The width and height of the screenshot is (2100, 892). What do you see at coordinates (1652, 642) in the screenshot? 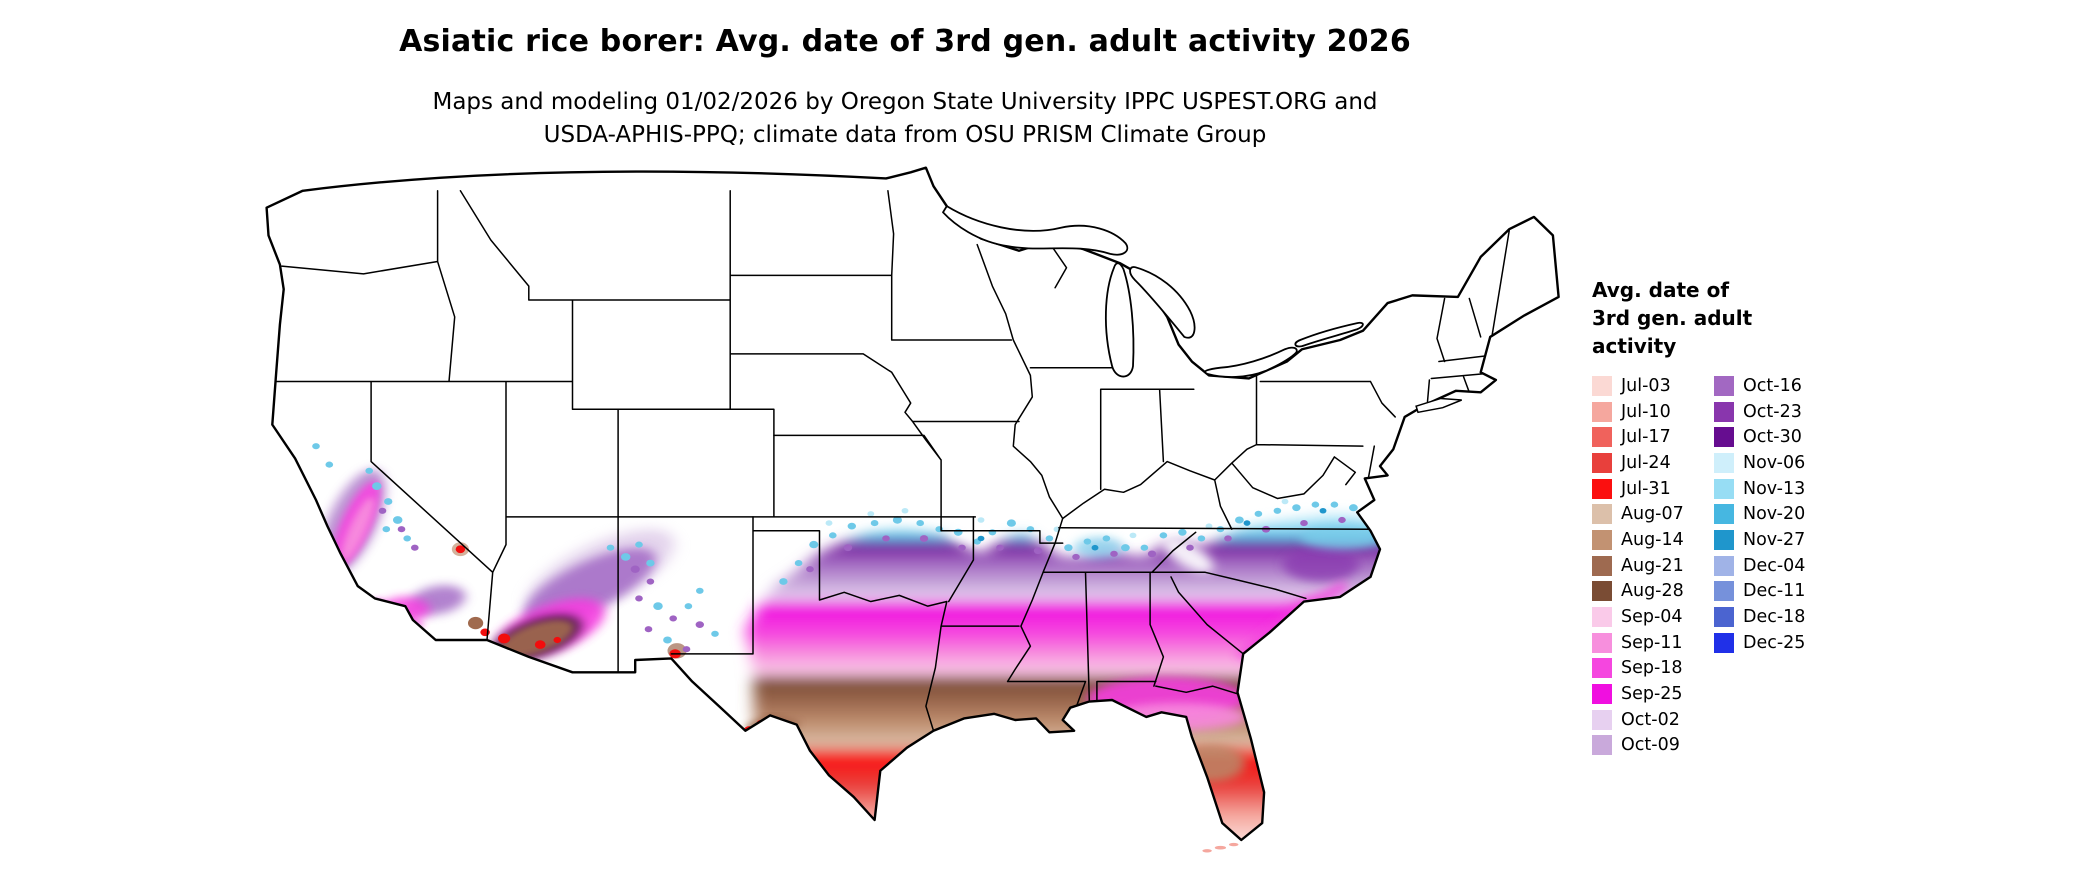
I see `legend-label: Sep-11` at bounding box center [1652, 642].